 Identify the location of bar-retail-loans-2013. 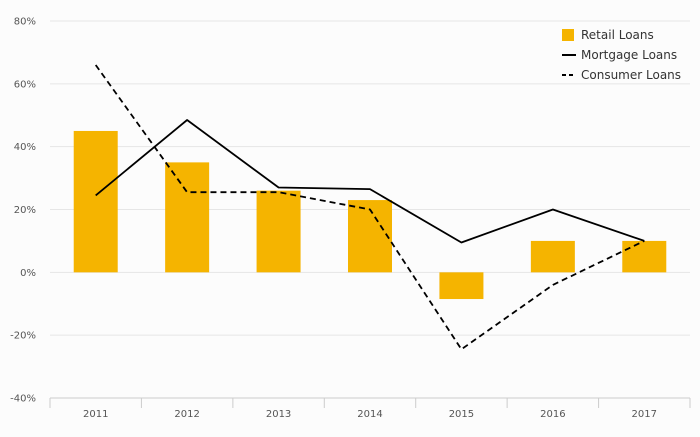
(278, 231).